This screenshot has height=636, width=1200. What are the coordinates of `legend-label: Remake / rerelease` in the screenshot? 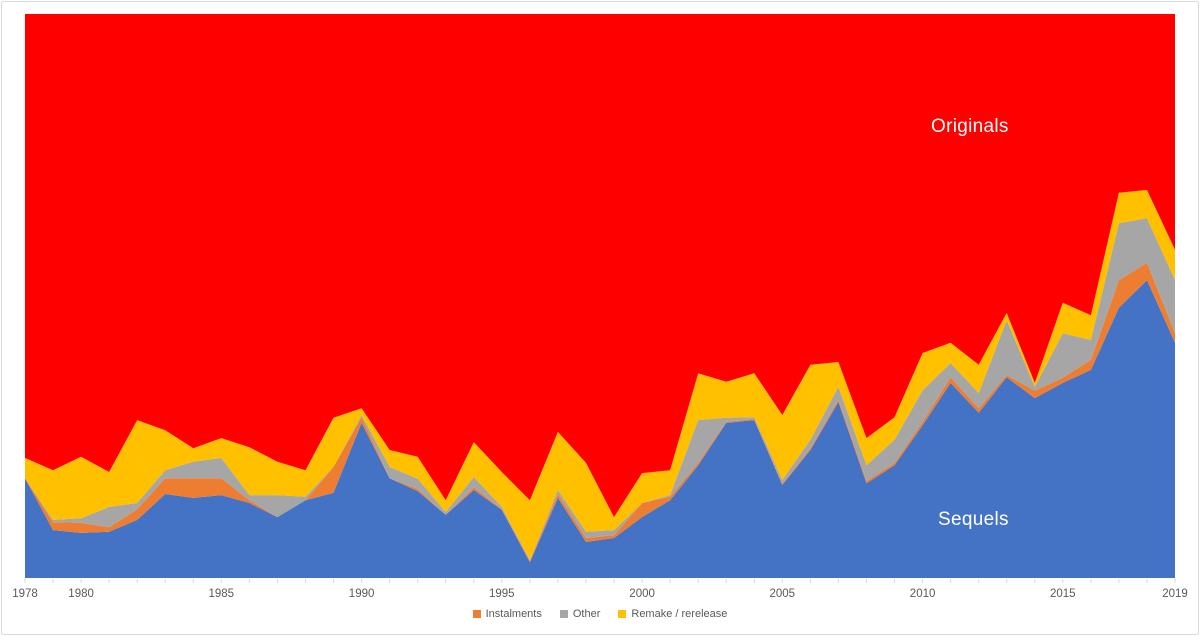 It's located at (679, 614).